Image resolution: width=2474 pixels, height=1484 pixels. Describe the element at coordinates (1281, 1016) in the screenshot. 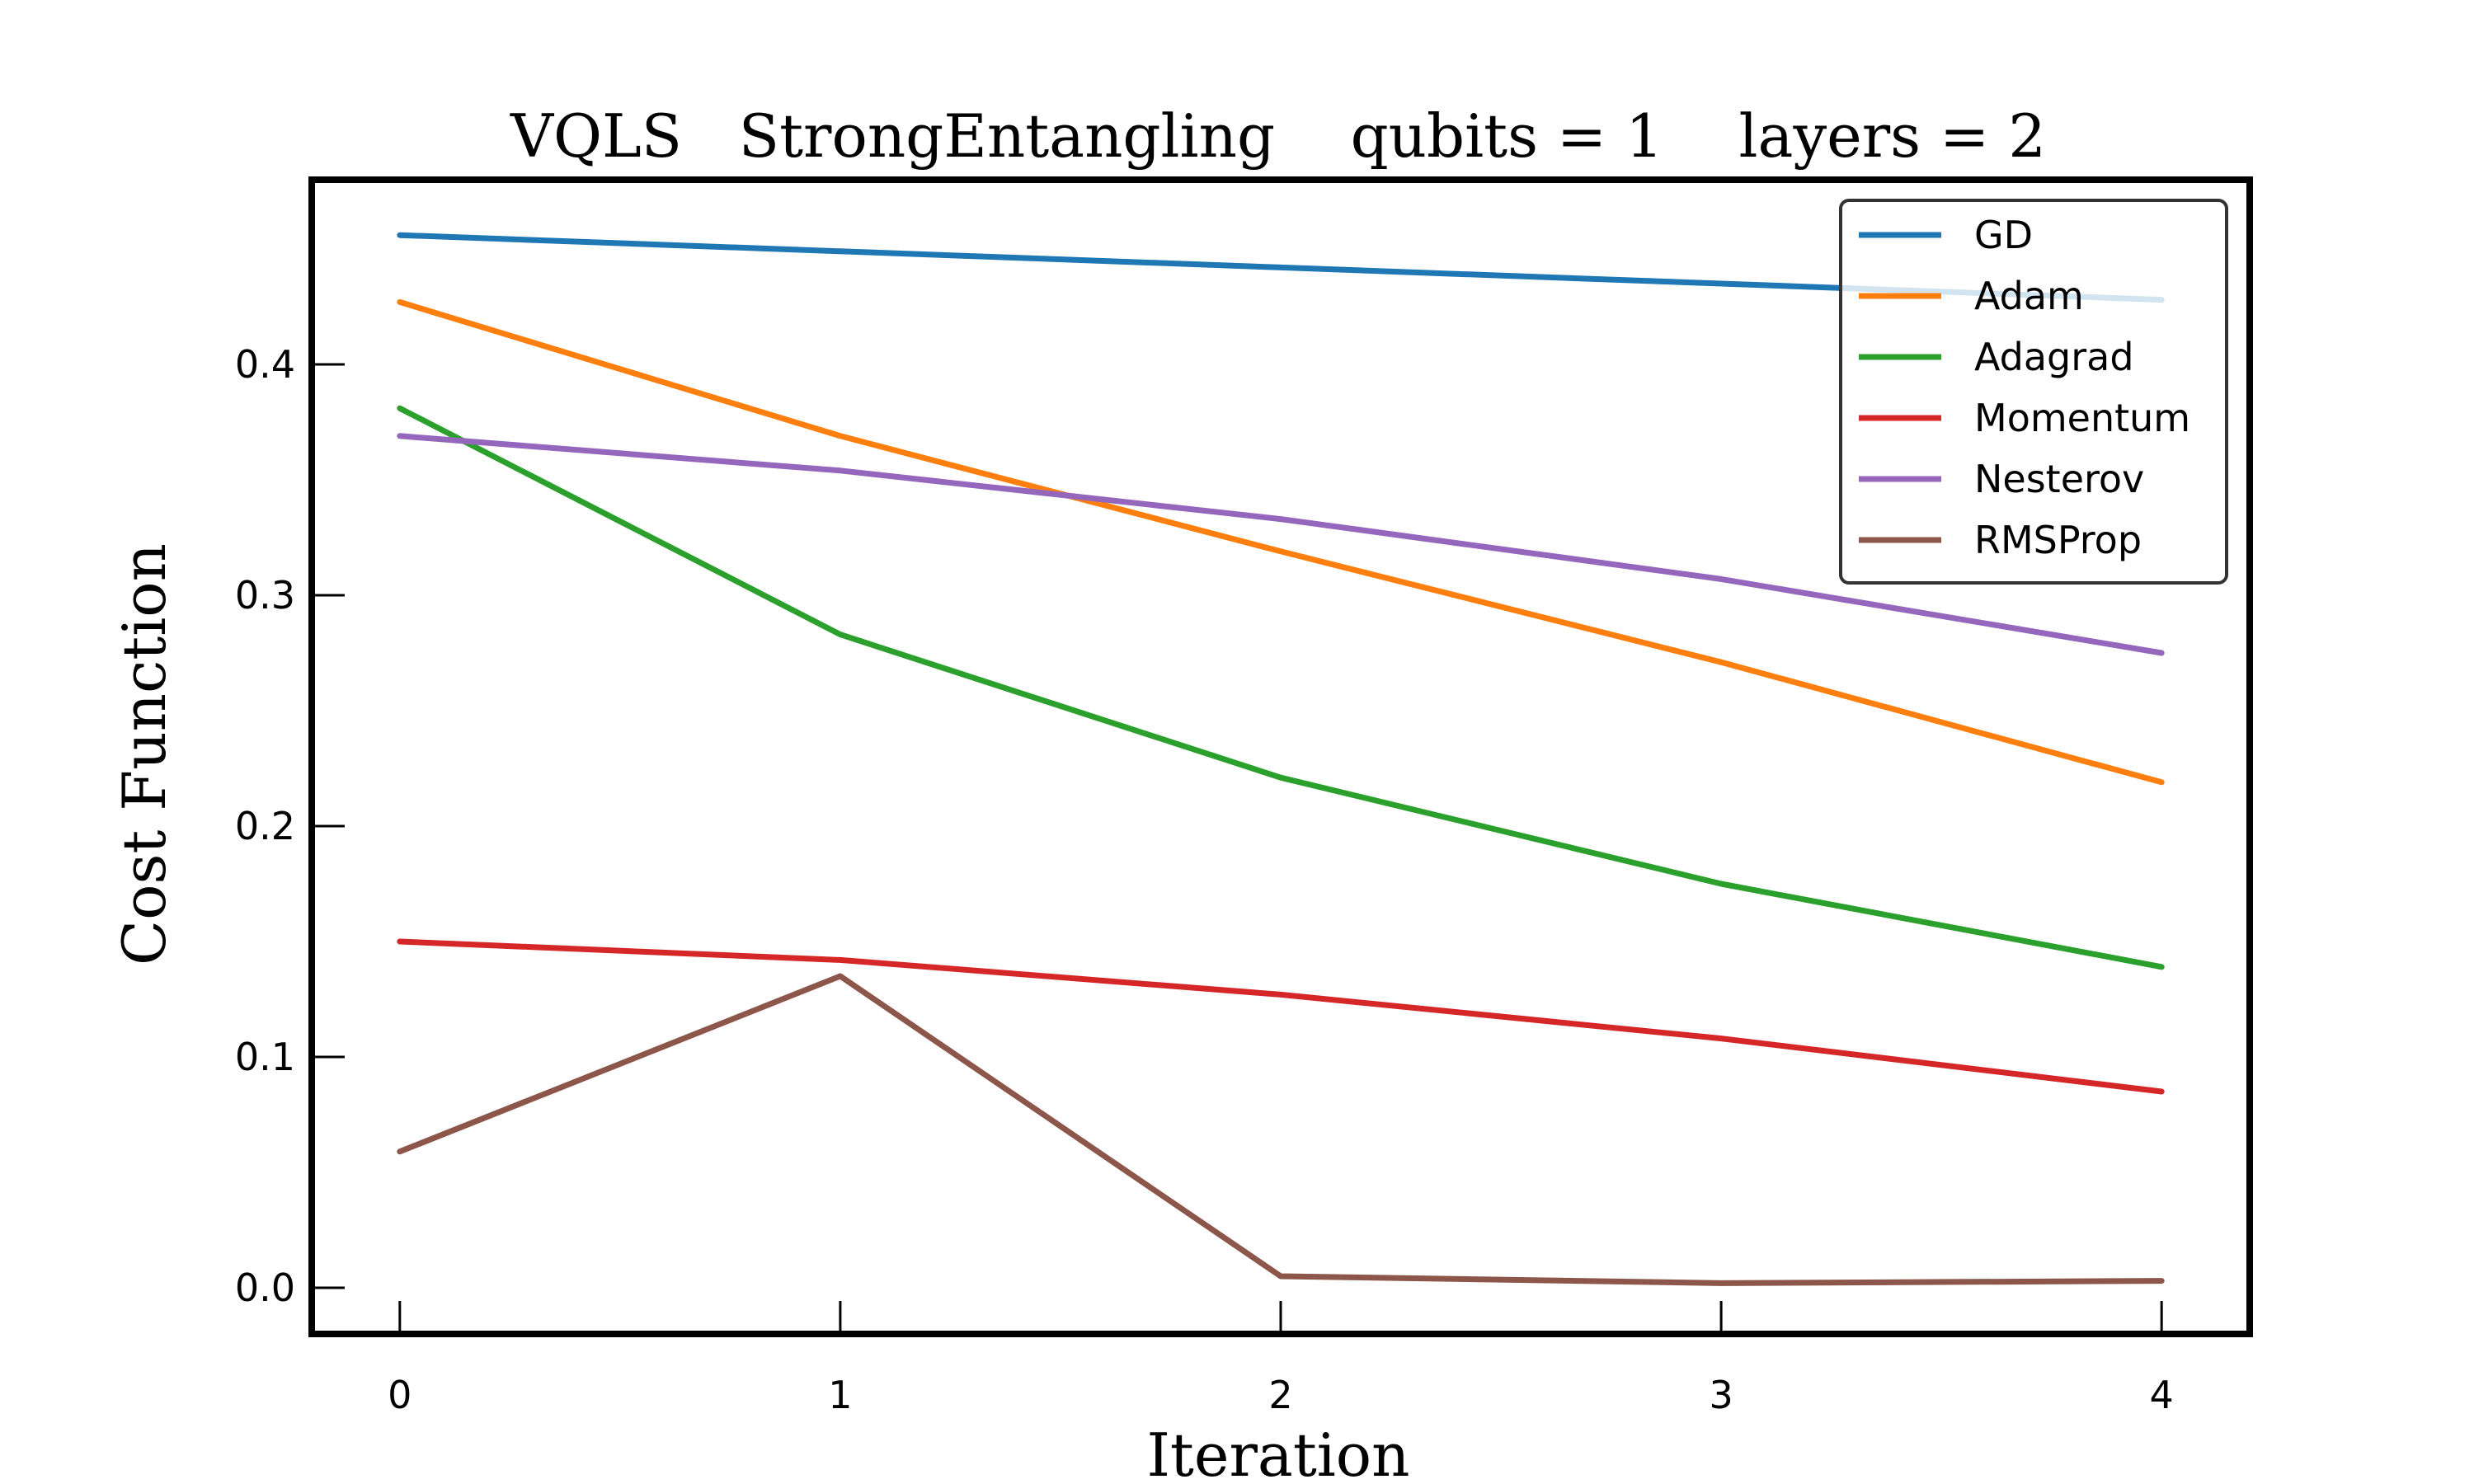

I see `series-line-momentum` at that location.